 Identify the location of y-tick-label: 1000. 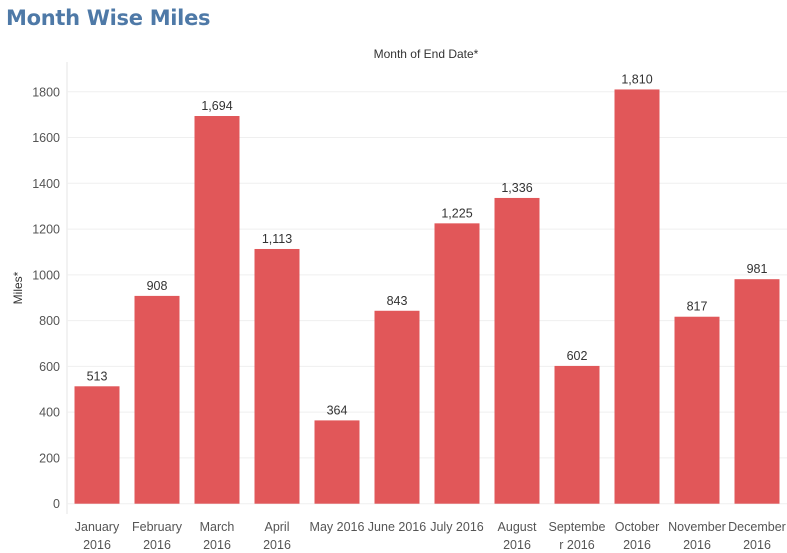
(46, 275).